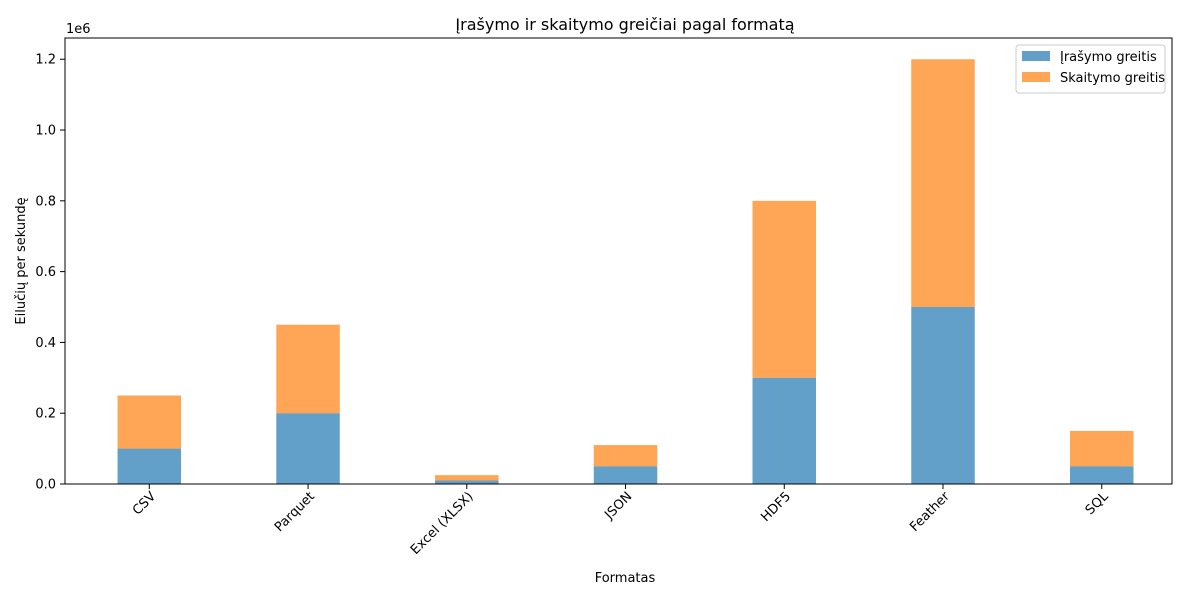 This screenshot has height=600, width=1200. Describe the element at coordinates (618, 506) in the screenshot. I see `x-tick-label: JSON` at that location.